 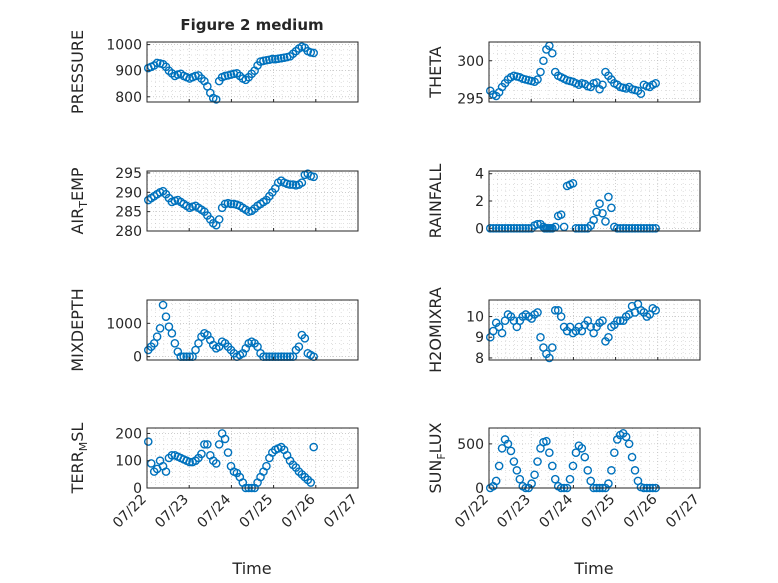 I want to click on x-tick-label: 07/25, so click(x=257, y=512).